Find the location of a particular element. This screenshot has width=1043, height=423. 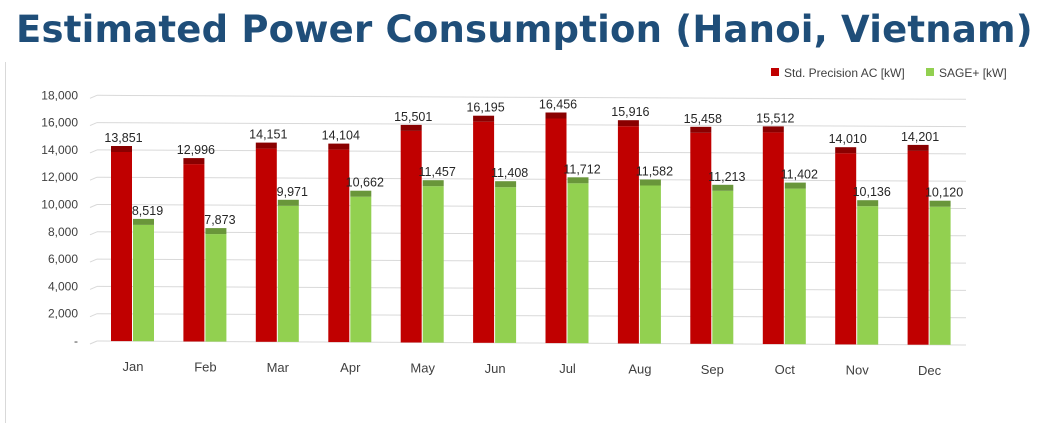

std-ac-data-label: 14,151 is located at coordinates (268, 135).